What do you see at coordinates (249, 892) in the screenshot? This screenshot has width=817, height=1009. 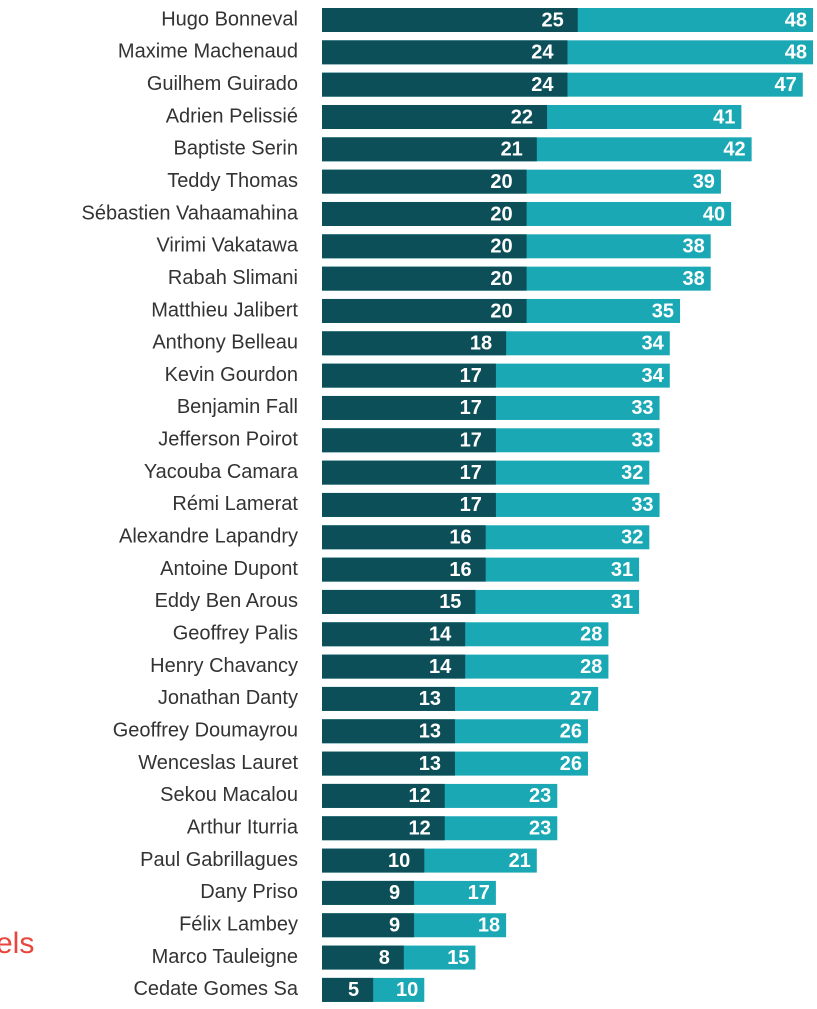 I see `category-label: Dany Priso` at bounding box center [249, 892].